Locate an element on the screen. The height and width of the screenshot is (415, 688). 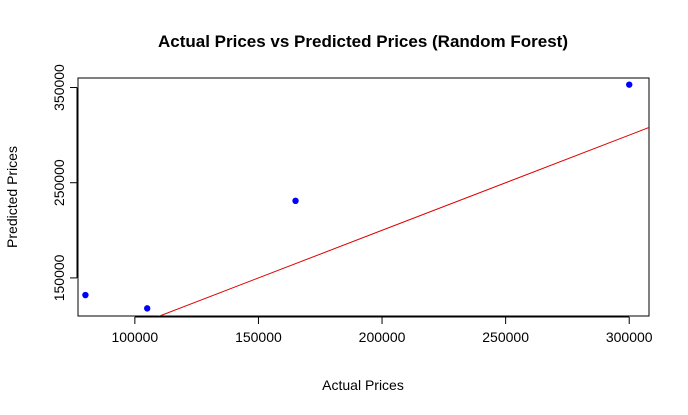
x-tick-label: 100000 is located at coordinates (134, 337).